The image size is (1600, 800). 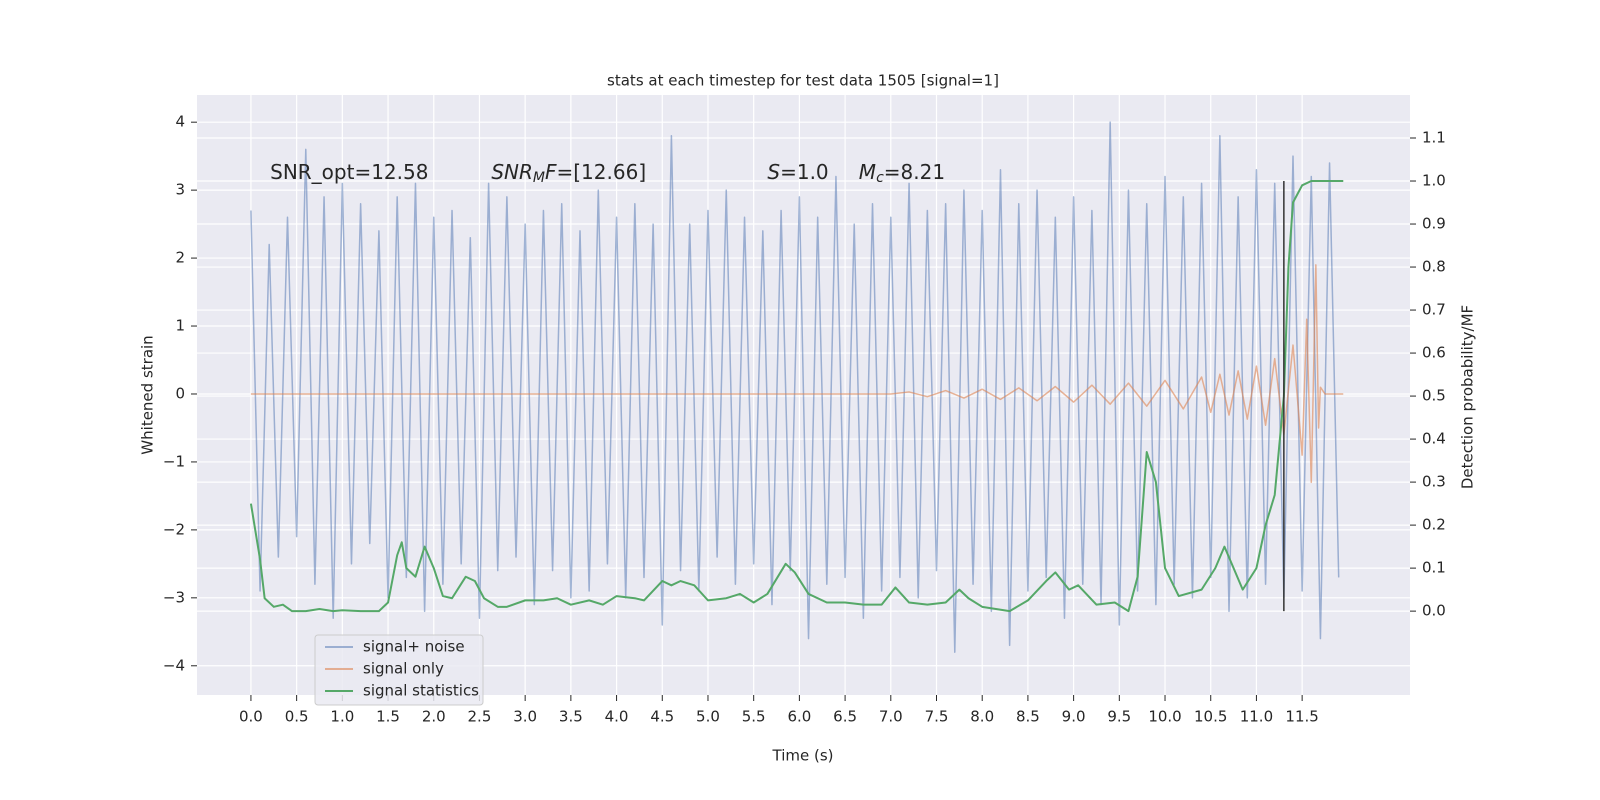 What do you see at coordinates (571, 717) in the screenshot?
I see `x-tick-label: 3.5` at bounding box center [571, 717].